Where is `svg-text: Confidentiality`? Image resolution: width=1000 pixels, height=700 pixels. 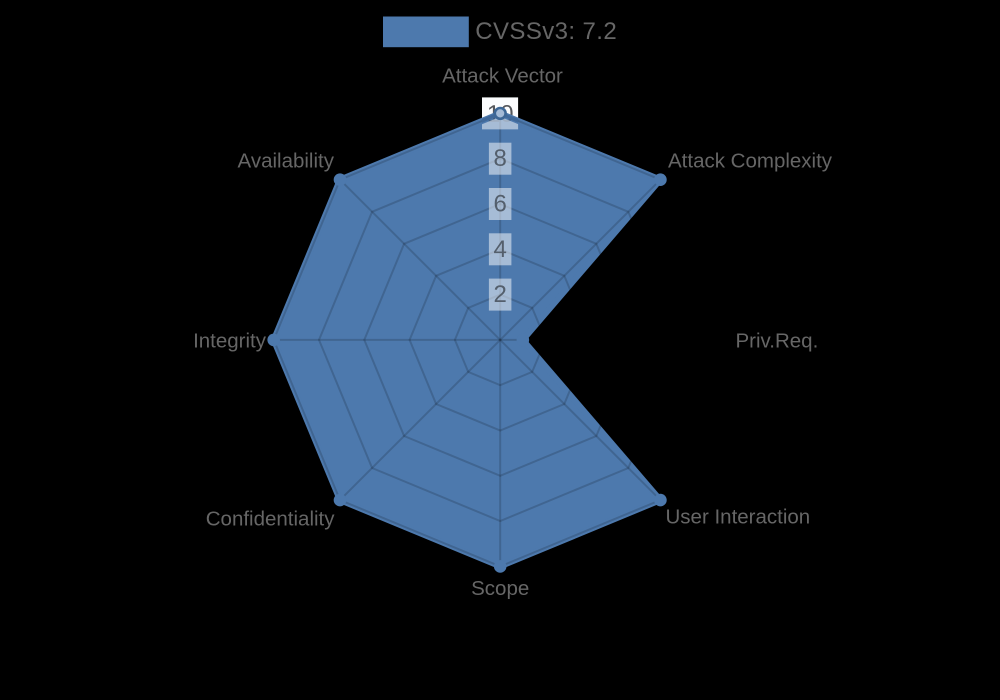
svg-text: Confidentiality is located at coordinates (271, 518).